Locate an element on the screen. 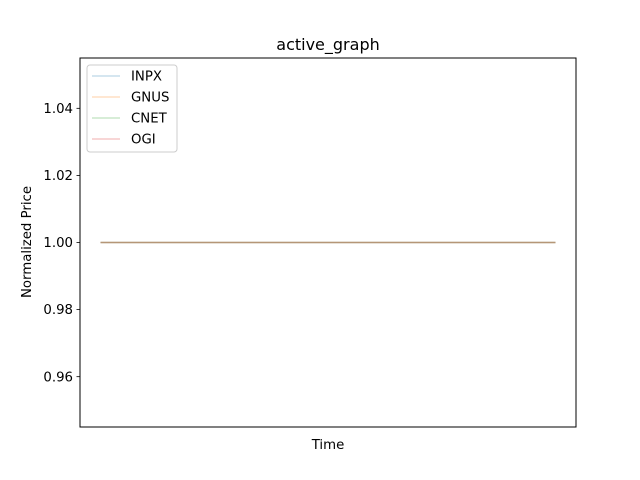  legend-label-cnet: CNET is located at coordinates (149, 119).